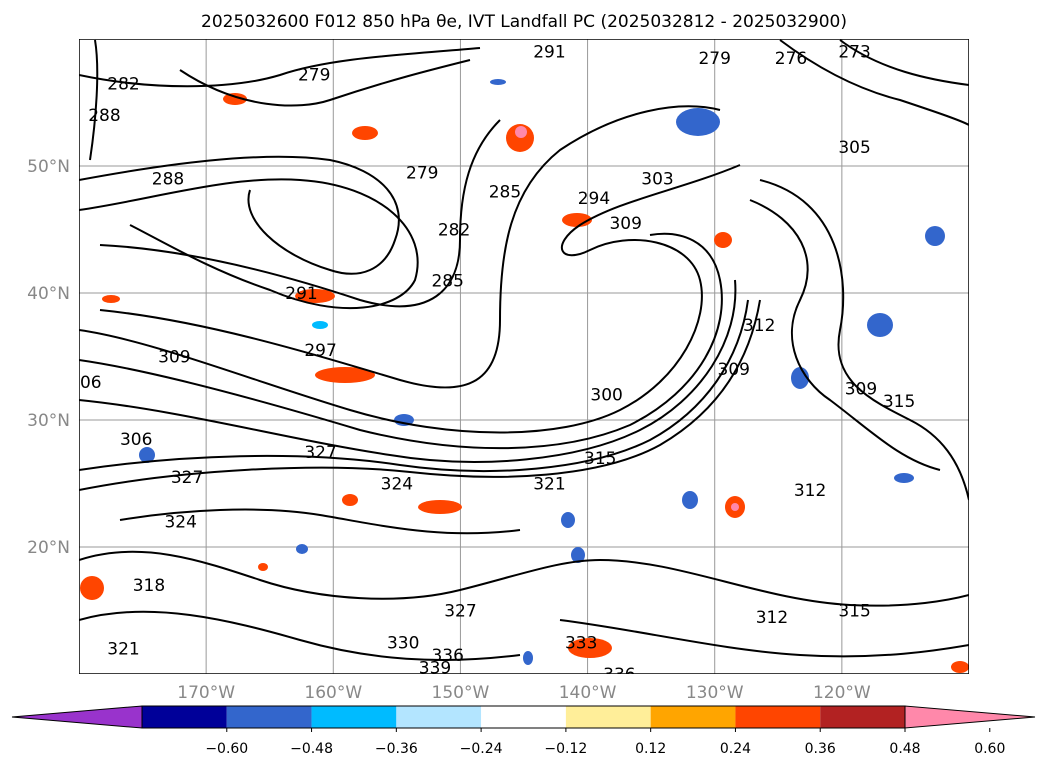  Describe the element at coordinates (435, 669) in the screenshot. I see `contour-label: 339` at that location.